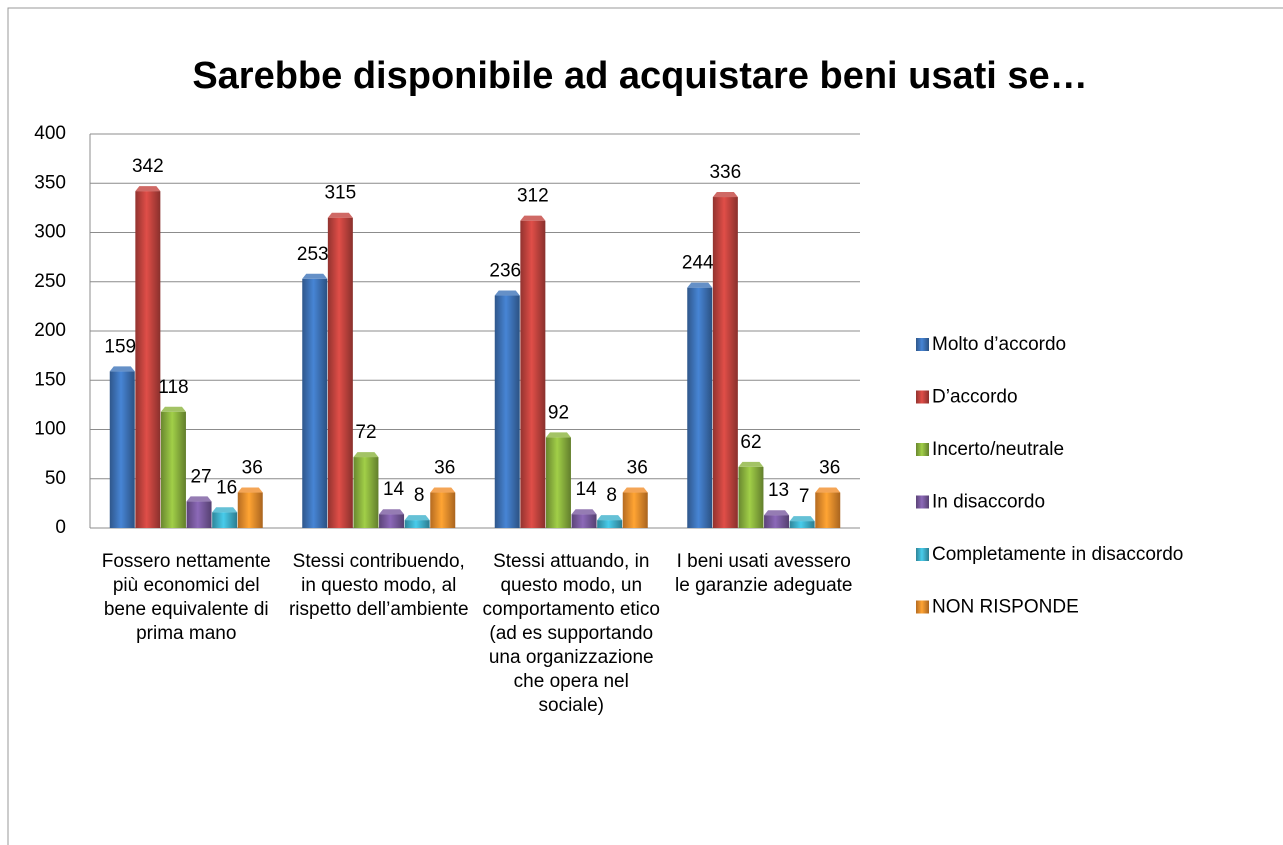  What do you see at coordinates (50, 379) in the screenshot?
I see `y-tick-label: 150` at bounding box center [50, 379].